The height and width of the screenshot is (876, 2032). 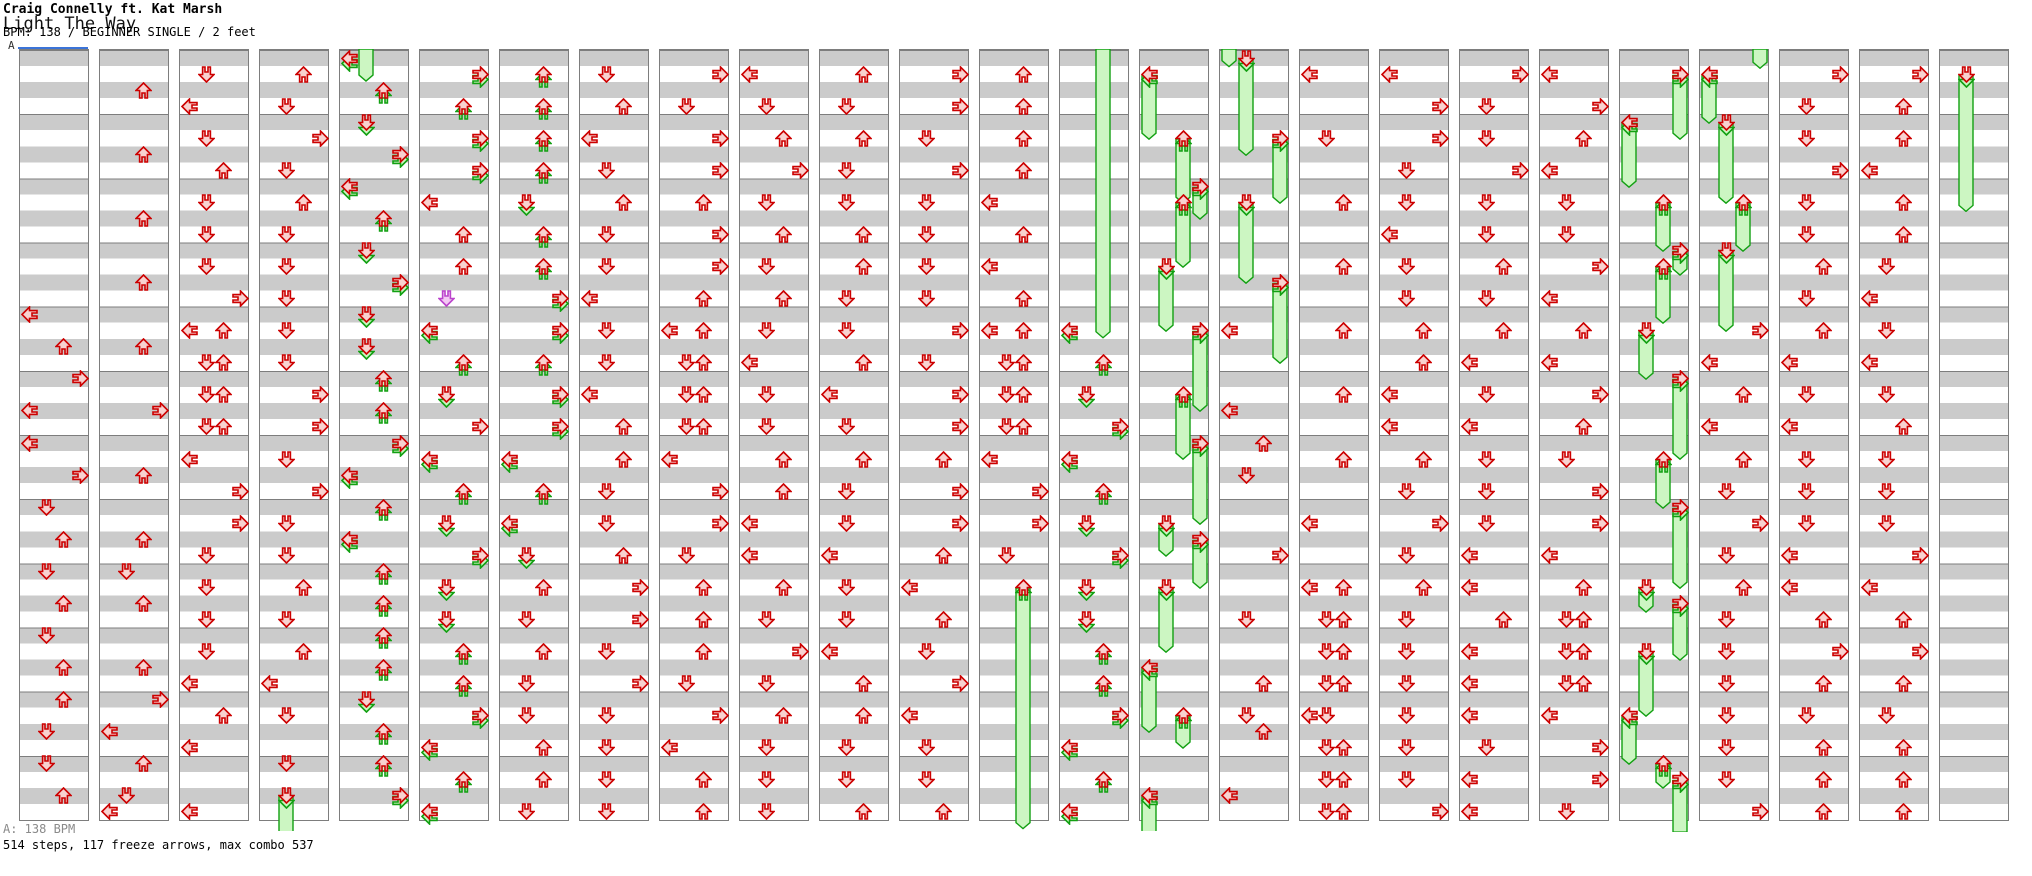 I want to click on song-title: Light The Way, so click(x=70, y=24).